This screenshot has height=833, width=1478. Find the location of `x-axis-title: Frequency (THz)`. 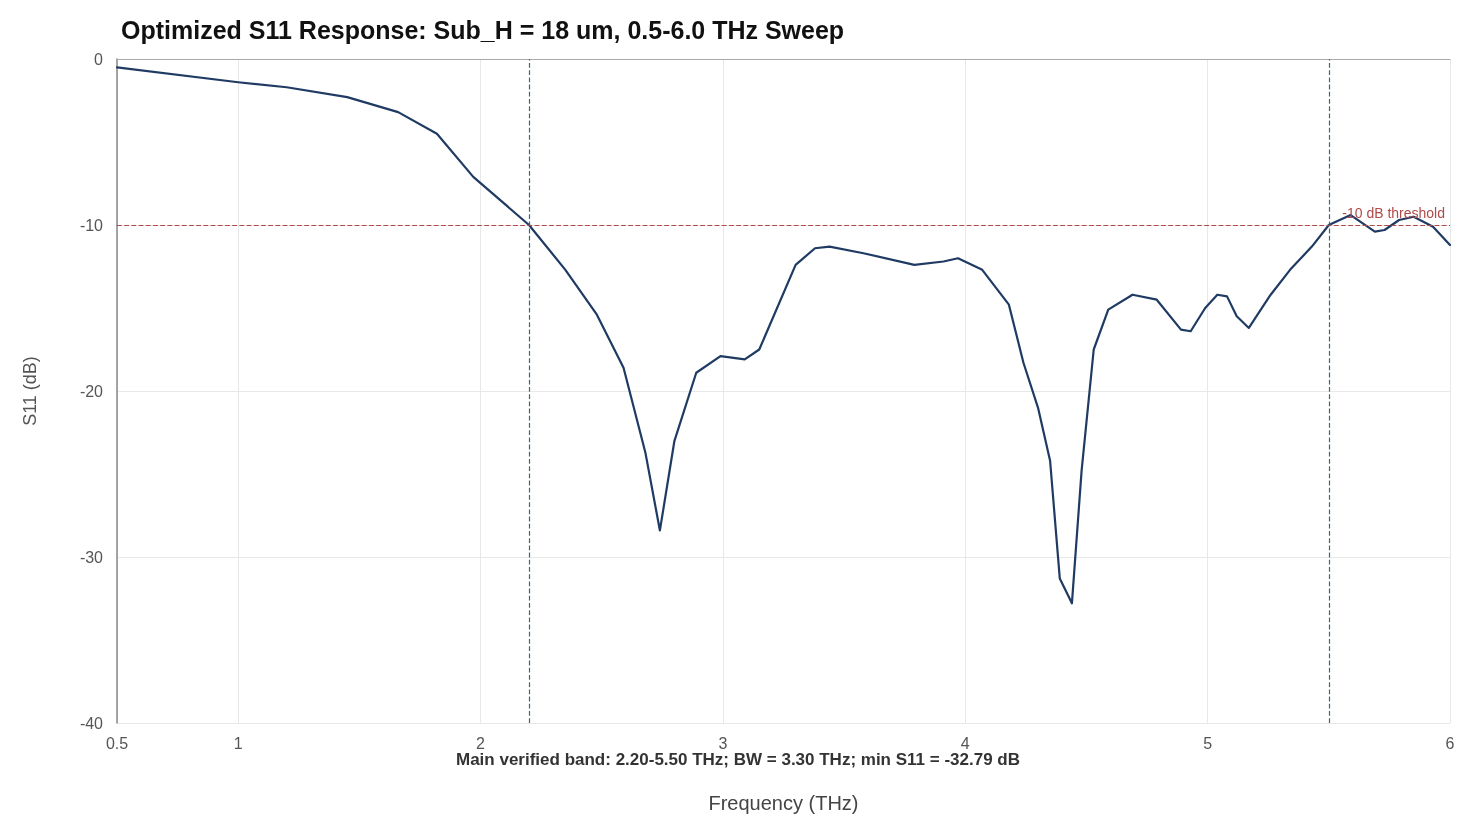

x-axis-title: Frequency (THz) is located at coordinates (783, 803).